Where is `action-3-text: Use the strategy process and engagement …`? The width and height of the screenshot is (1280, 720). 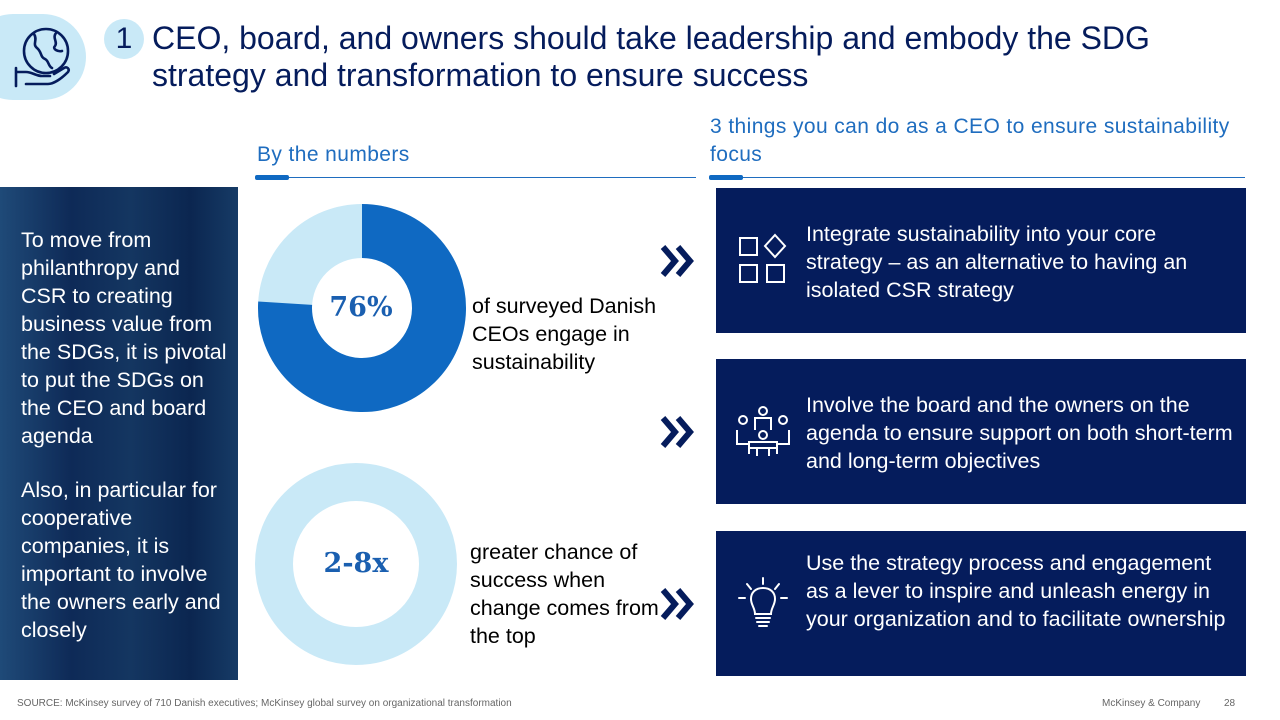 action-3-text: Use the strategy process and engagement … is located at coordinates (1016, 591).